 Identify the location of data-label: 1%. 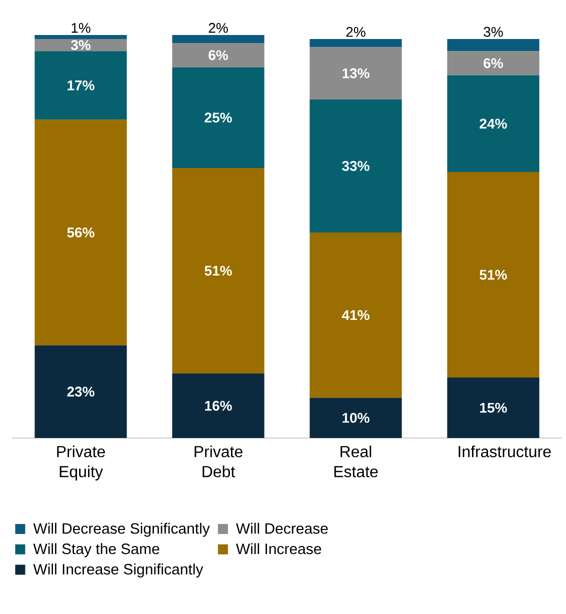
(81, 27).